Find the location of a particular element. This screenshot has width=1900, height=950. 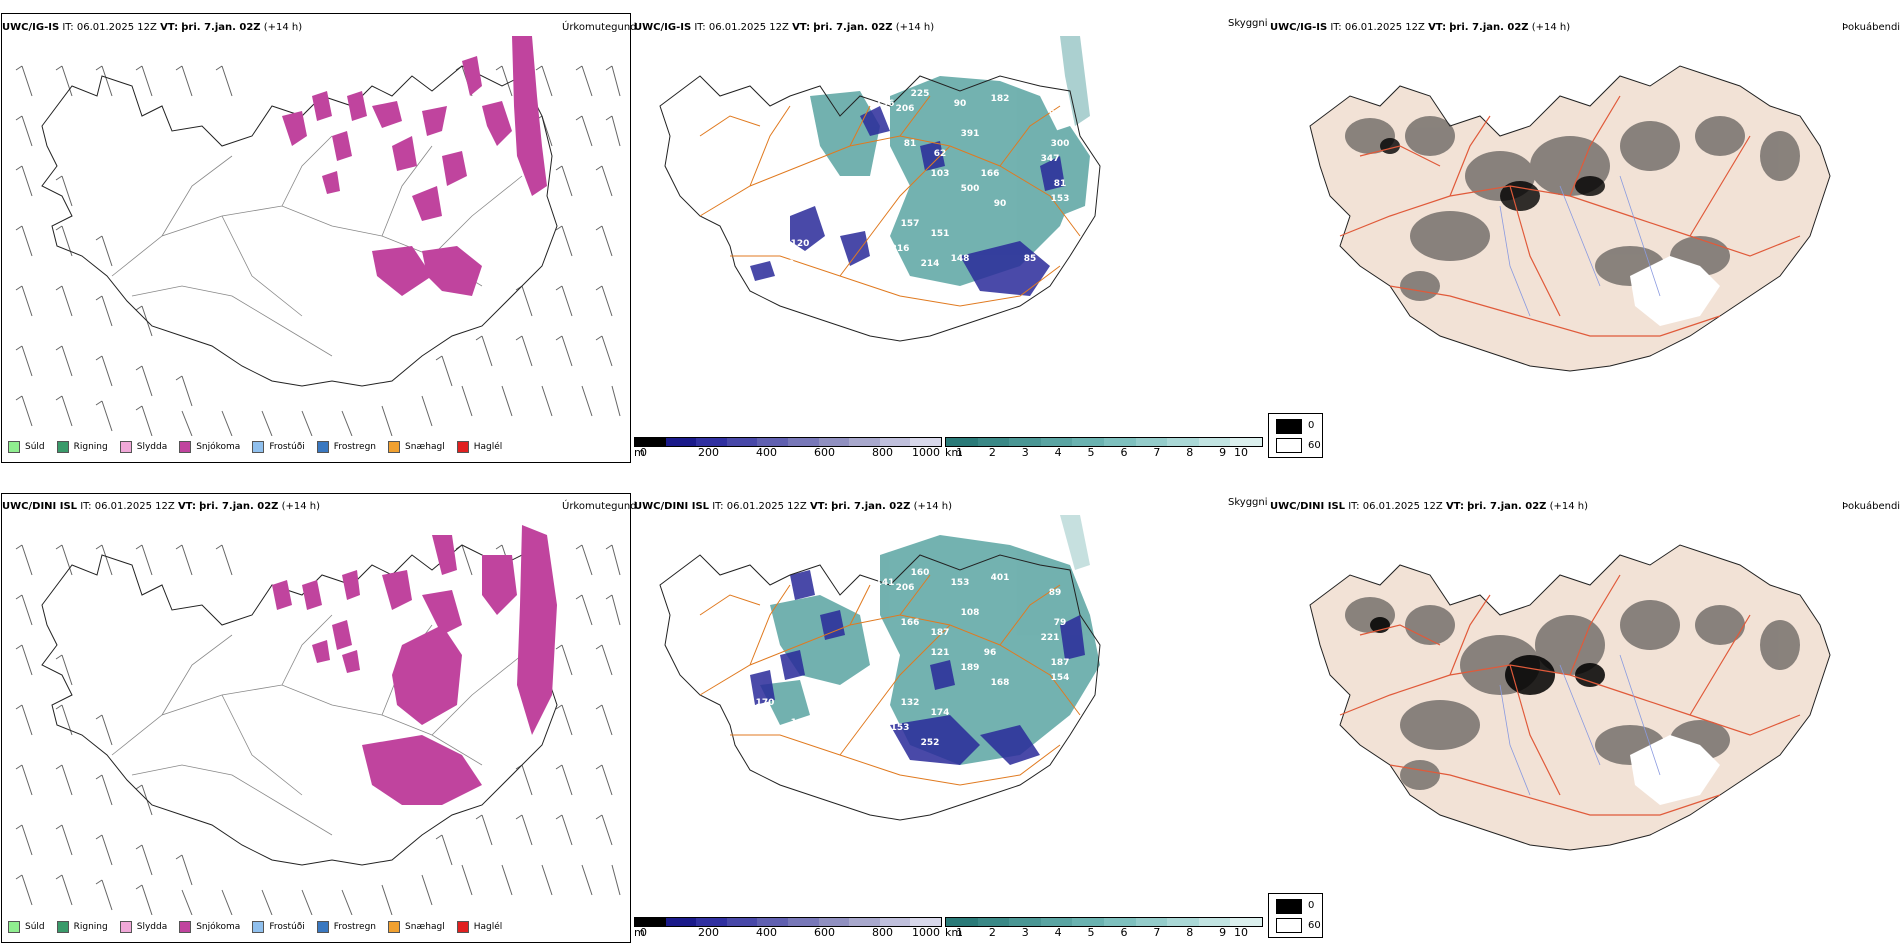

ceiling-value-label: 139 is located at coordinates (785, 264).